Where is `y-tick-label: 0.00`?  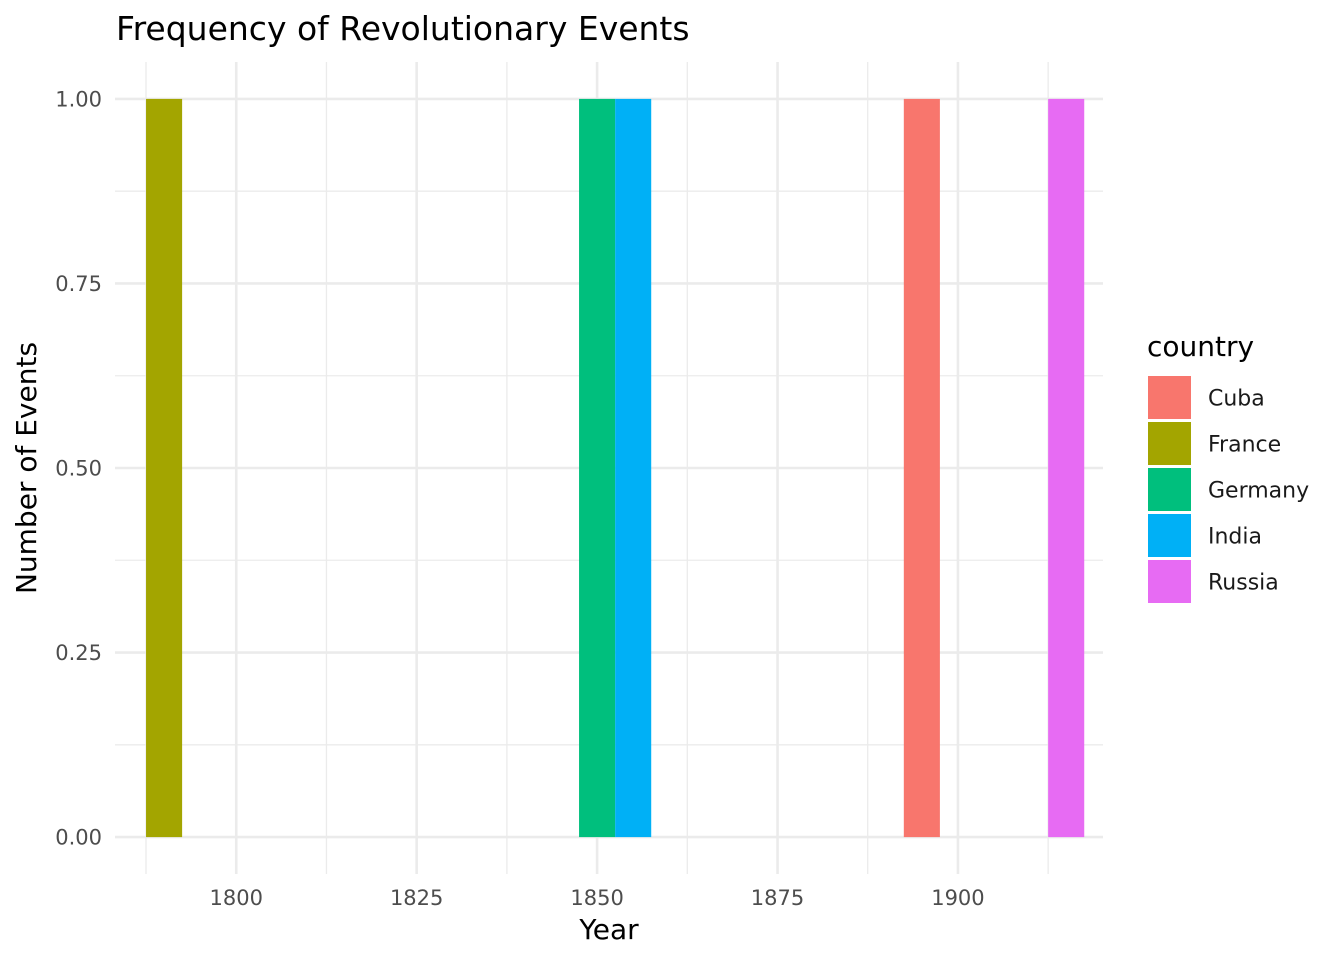 y-tick-label: 0.00 is located at coordinates (78, 838).